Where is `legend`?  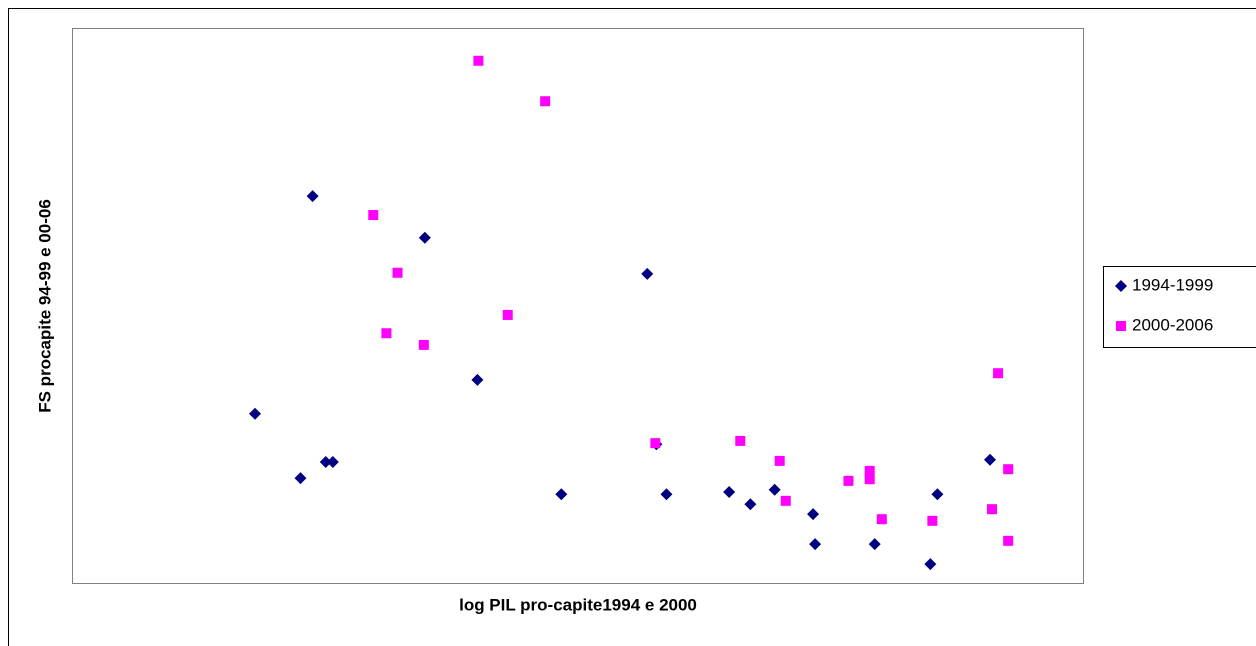
legend is located at coordinates (1179, 307).